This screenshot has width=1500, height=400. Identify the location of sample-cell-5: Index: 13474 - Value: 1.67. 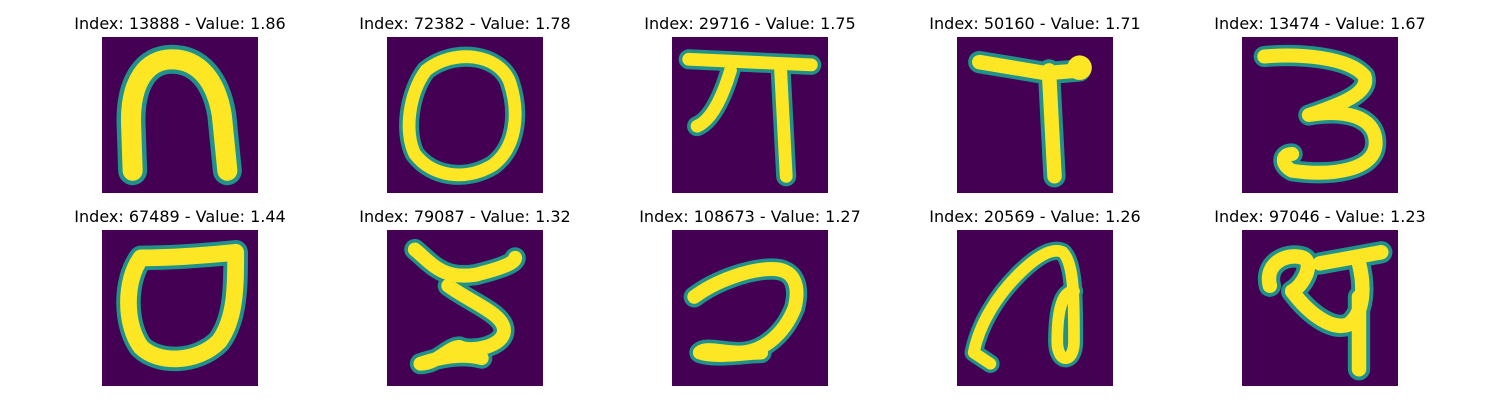
(1320, 107).